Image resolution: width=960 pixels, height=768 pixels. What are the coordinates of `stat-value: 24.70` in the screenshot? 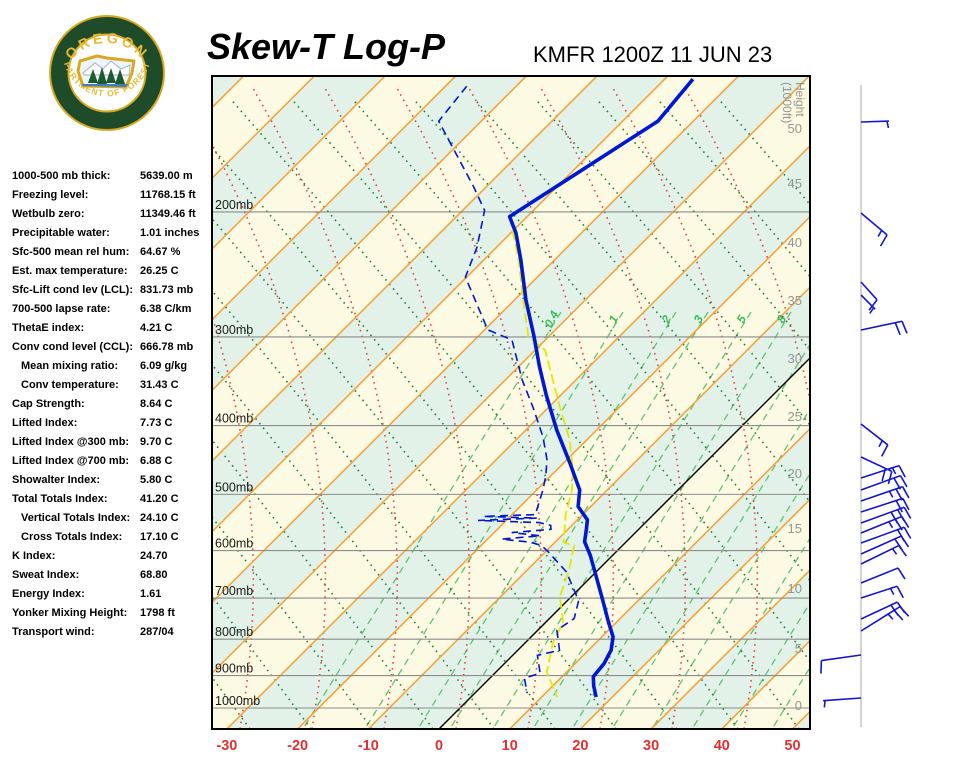 It's located at (154, 556).